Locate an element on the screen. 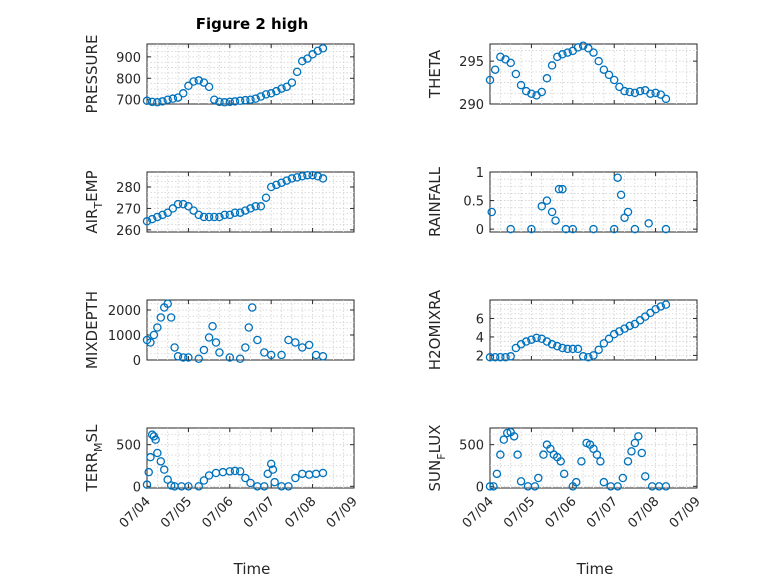 The width and height of the screenshot is (778, 583). y-axis-label: RAINFALL is located at coordinates (435, 201).